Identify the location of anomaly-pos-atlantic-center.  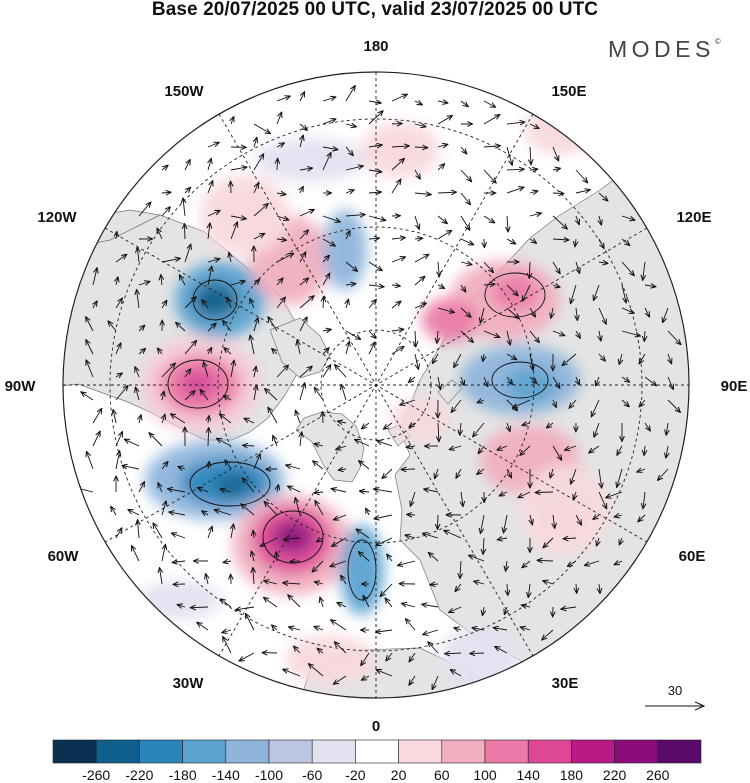
(293, 537).